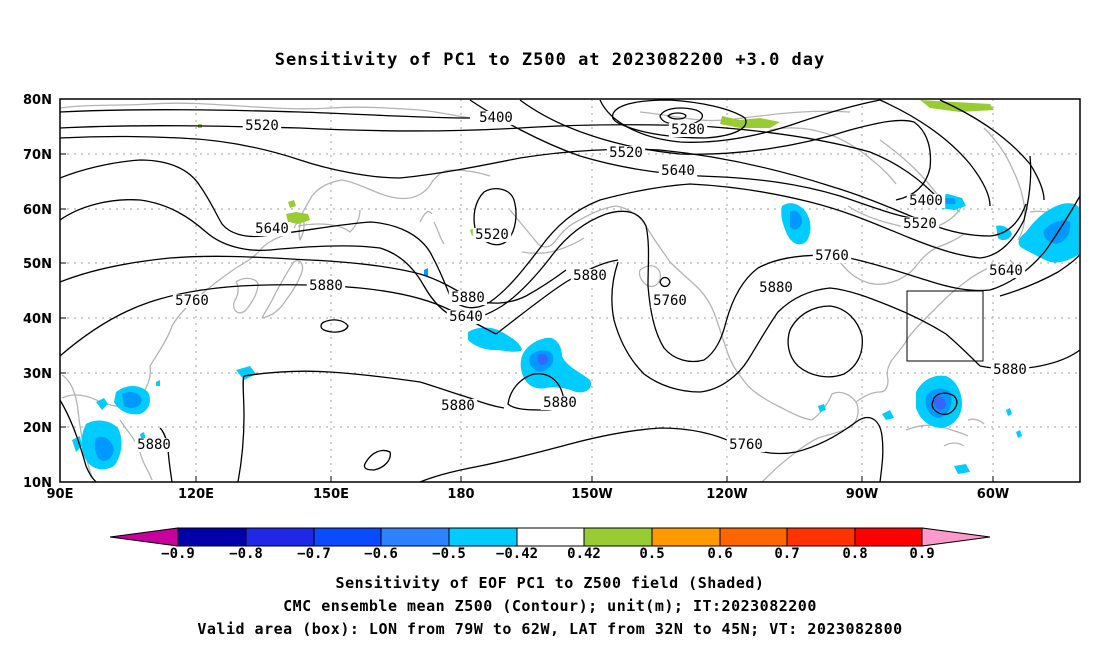  I want to click on lat-label: 20N, so click(37, 428).